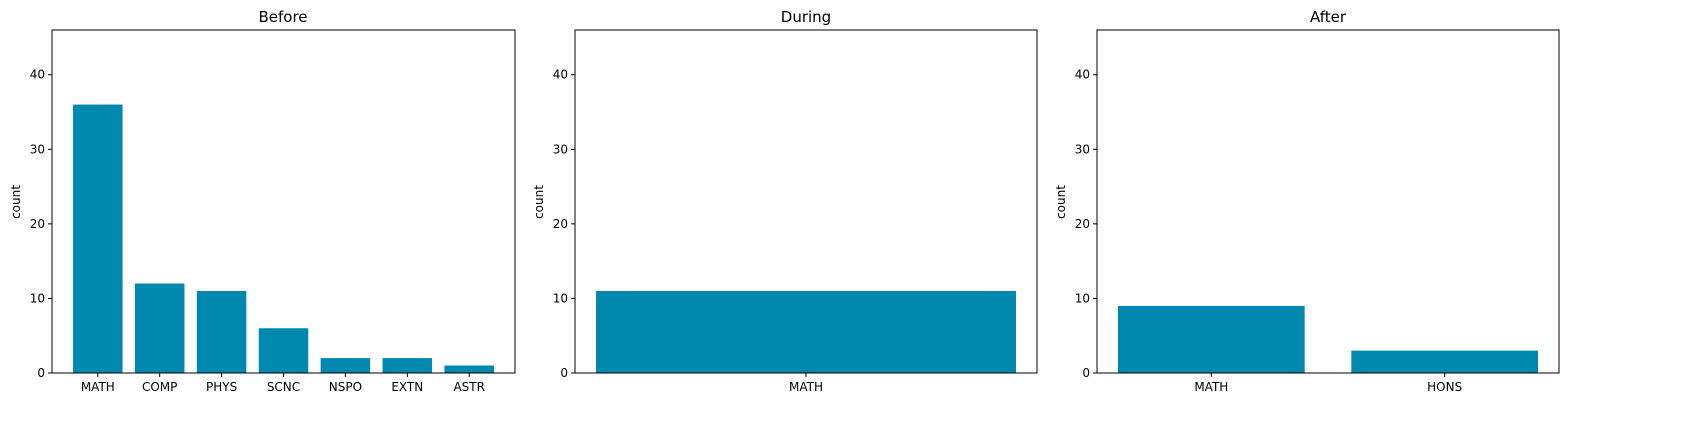 This screenshot has height=435, width=1686. I want to click on x-tick-label: ASTR, so click(469, 387).